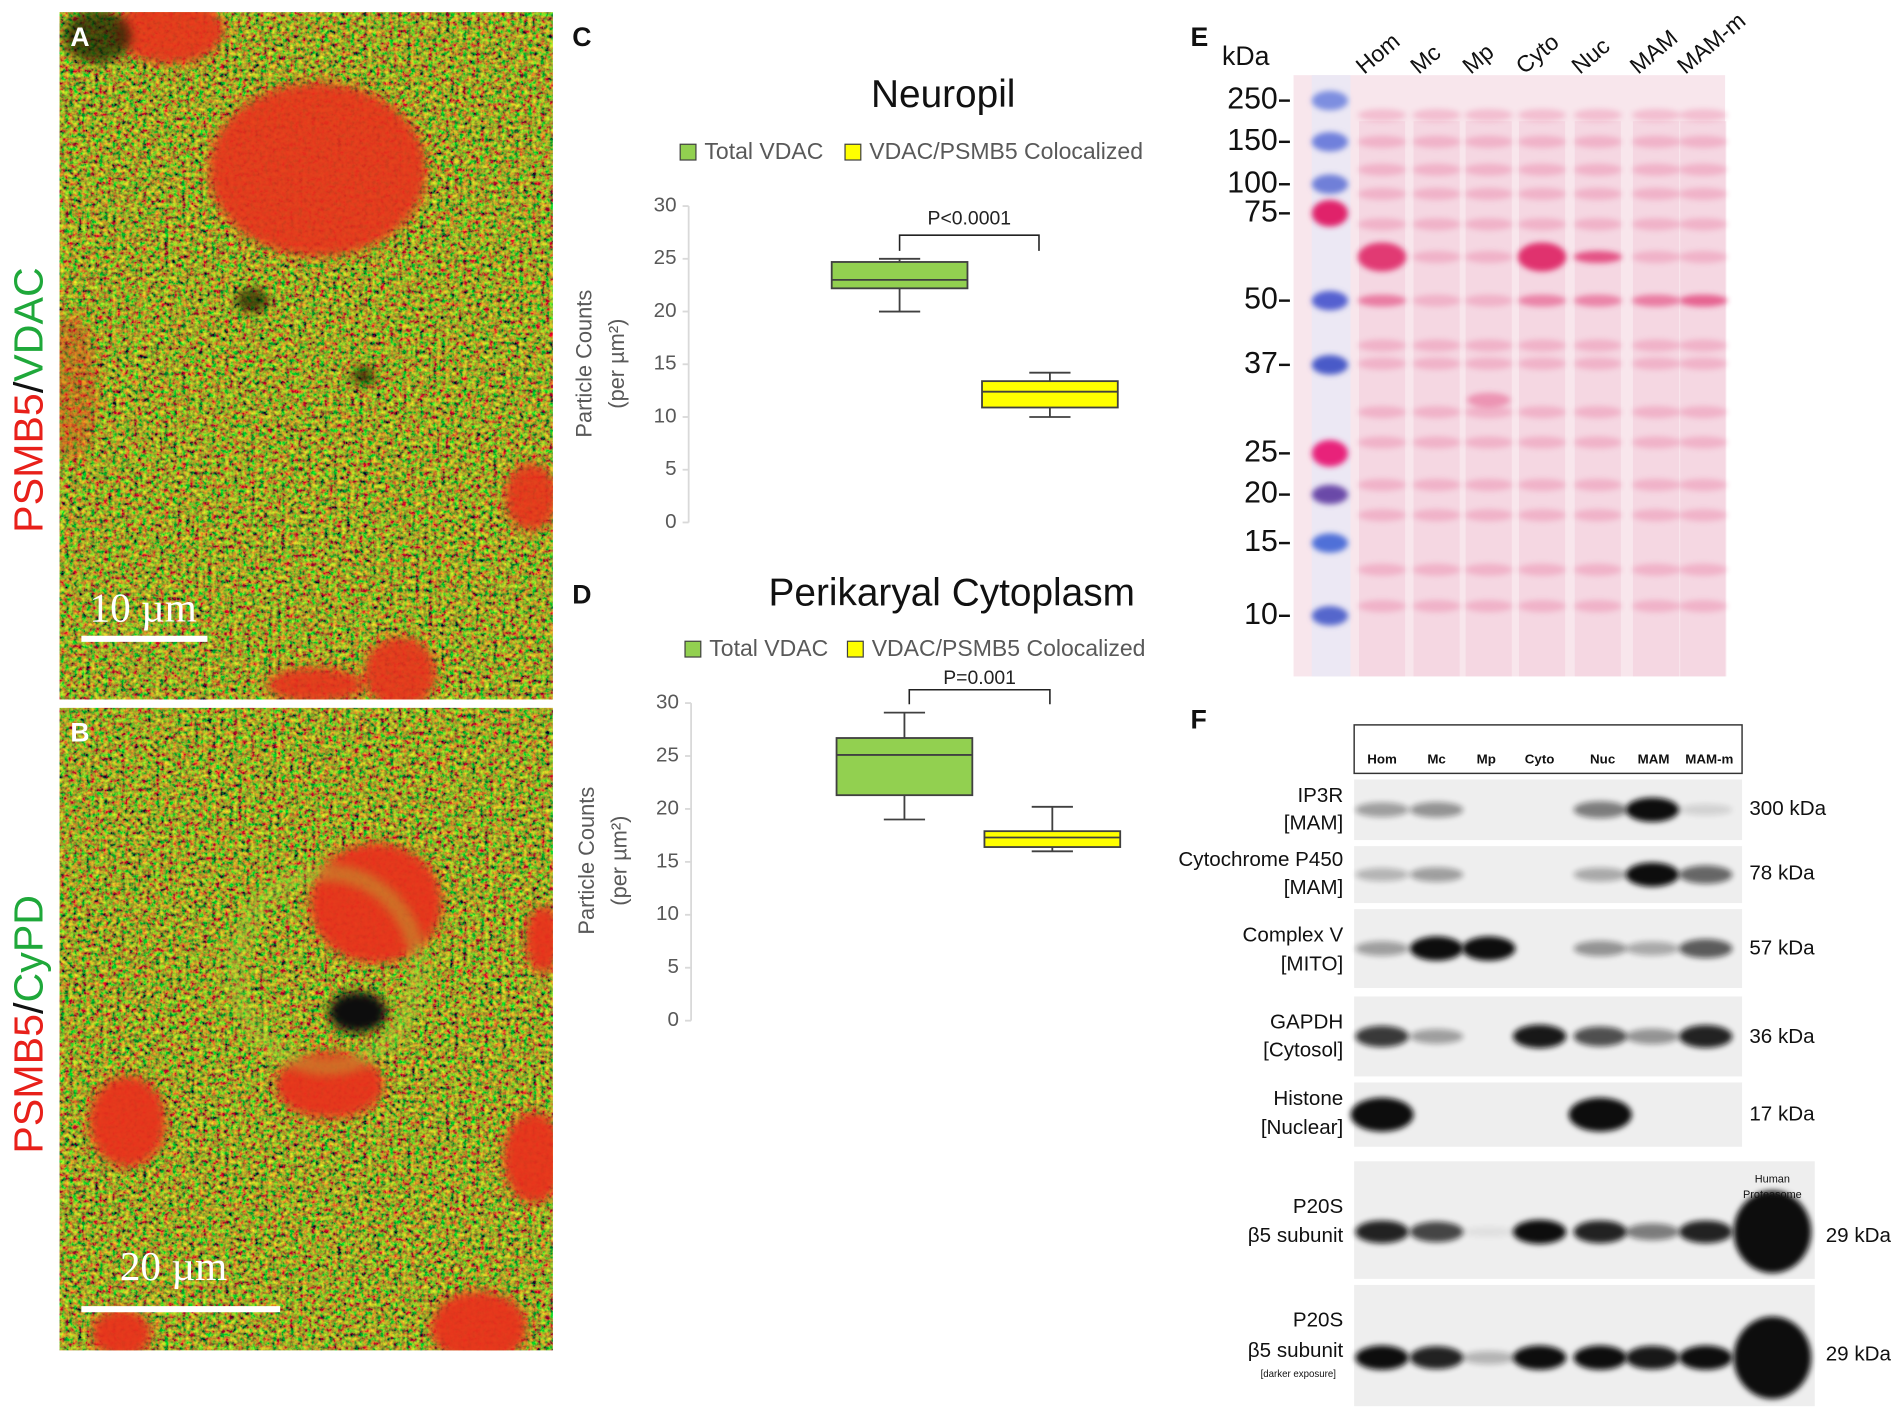 The image size is (1901, 1411). What do you see at coordinates (667, 807) in the screenshot?
I see `y-tick-label: 20` at bounding box center [667, 807].